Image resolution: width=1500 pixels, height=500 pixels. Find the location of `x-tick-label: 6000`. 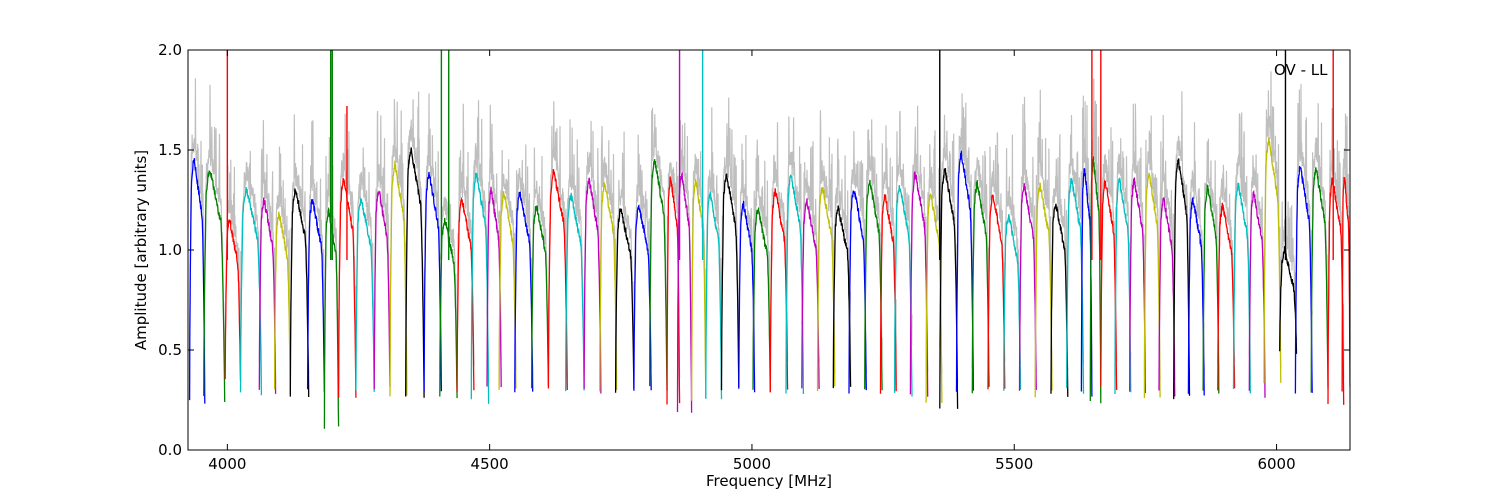

x-tick-label: 6000 is located at coordinates (1276, 464).